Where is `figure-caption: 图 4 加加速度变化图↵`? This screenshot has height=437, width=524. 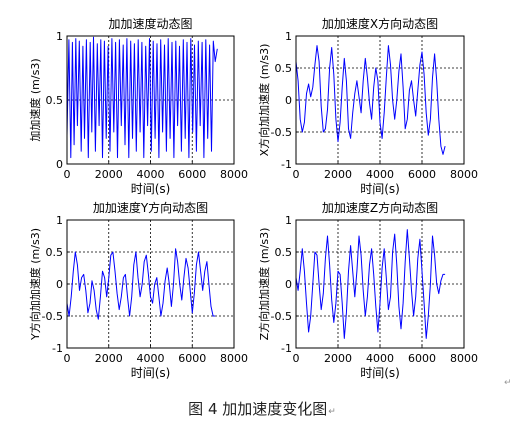
figure-caption: 图 4 加加速度变化图↵ is located at coordinates (262, 408).